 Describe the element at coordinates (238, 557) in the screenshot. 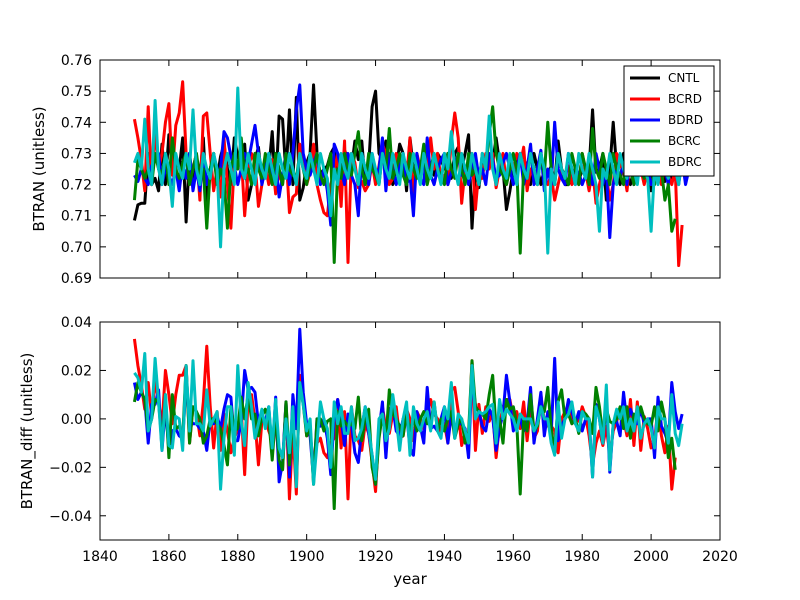

I see `bottom-x-tick-label: 1880` at that location.